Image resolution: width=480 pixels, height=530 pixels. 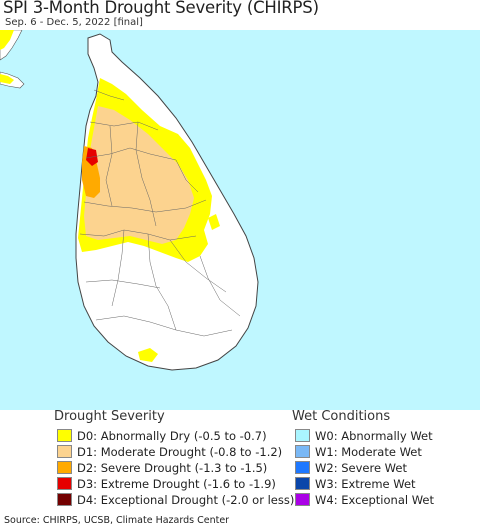 What do you see at coordinates (302, 467) in the screenshot?
I see `legend-w2-swatch` at bounding box center [302, 467].